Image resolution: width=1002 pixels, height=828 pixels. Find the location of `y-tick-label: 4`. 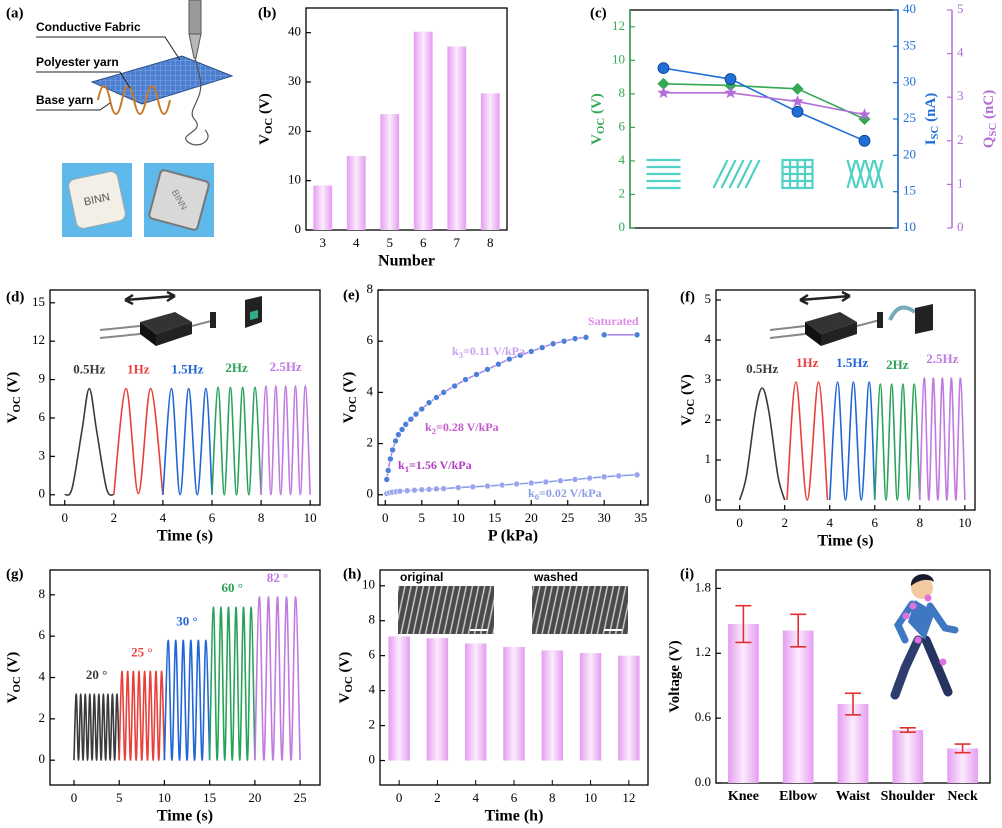

y-tick-label: 4 is located at coordinates (42, 675).